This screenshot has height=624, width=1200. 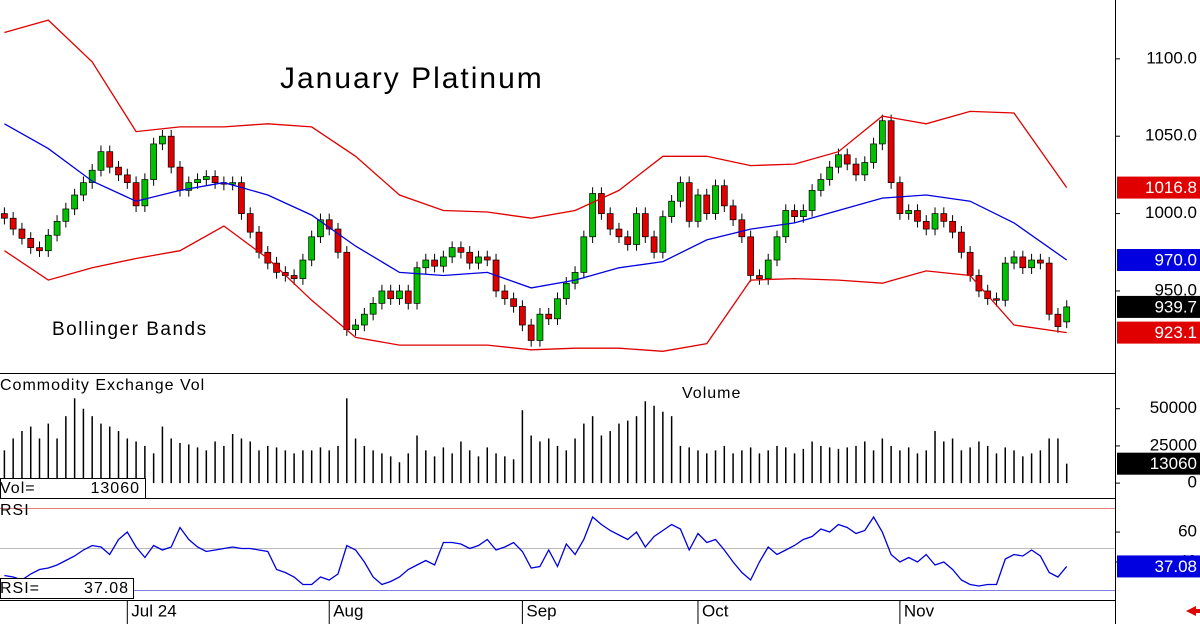 I want to click on last-rsi-label: 37.08, so click(x=1175, y=566).